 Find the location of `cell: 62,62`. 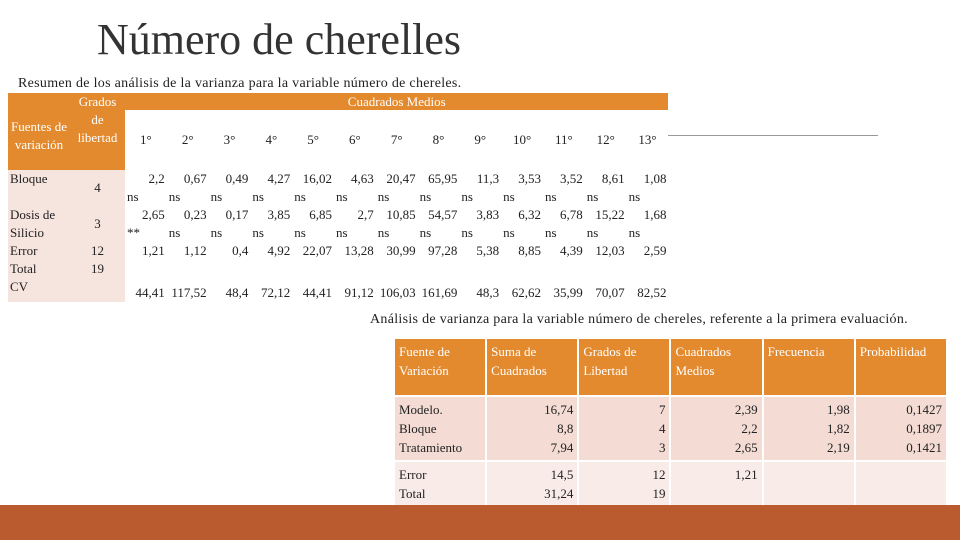

cell: 62,62 is located at coordinates (522, 290).